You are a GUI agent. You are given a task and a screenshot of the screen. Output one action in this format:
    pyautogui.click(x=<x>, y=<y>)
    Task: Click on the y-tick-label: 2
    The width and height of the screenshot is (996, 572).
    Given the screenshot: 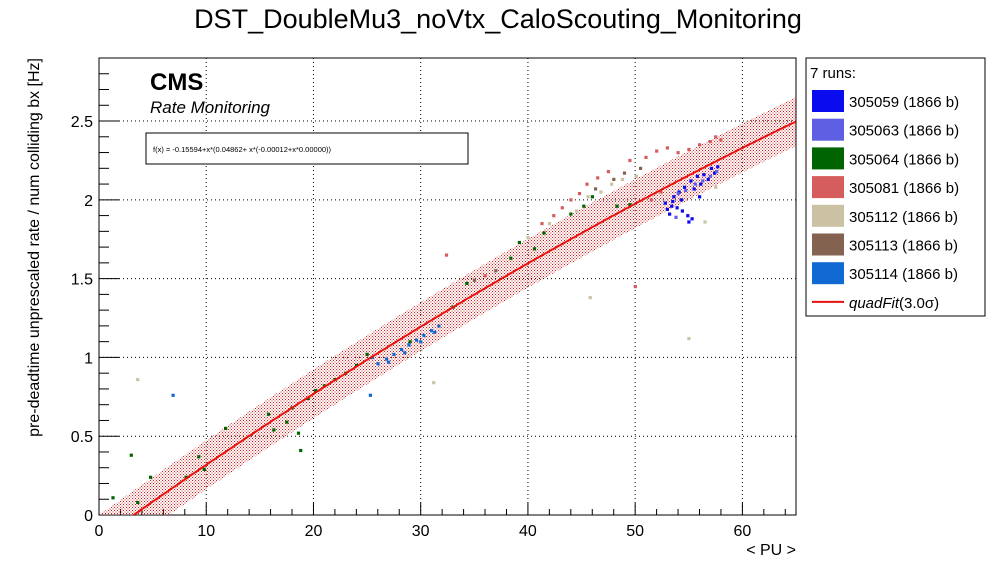 What is the action you would take?
    pyautogui.click(x=88, y=201)
    